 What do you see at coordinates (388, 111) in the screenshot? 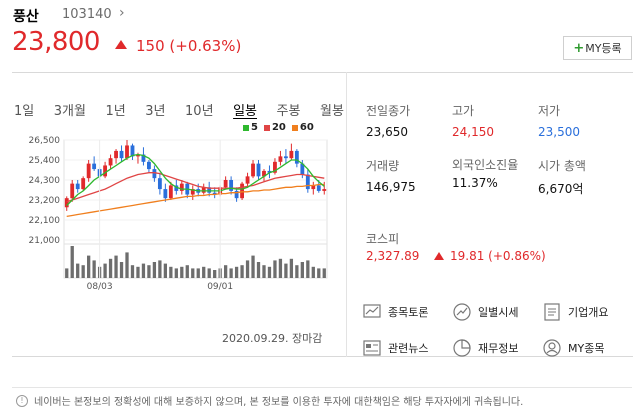
I see `prev-close-label: 전일종가` at bounding box center [388, 111].